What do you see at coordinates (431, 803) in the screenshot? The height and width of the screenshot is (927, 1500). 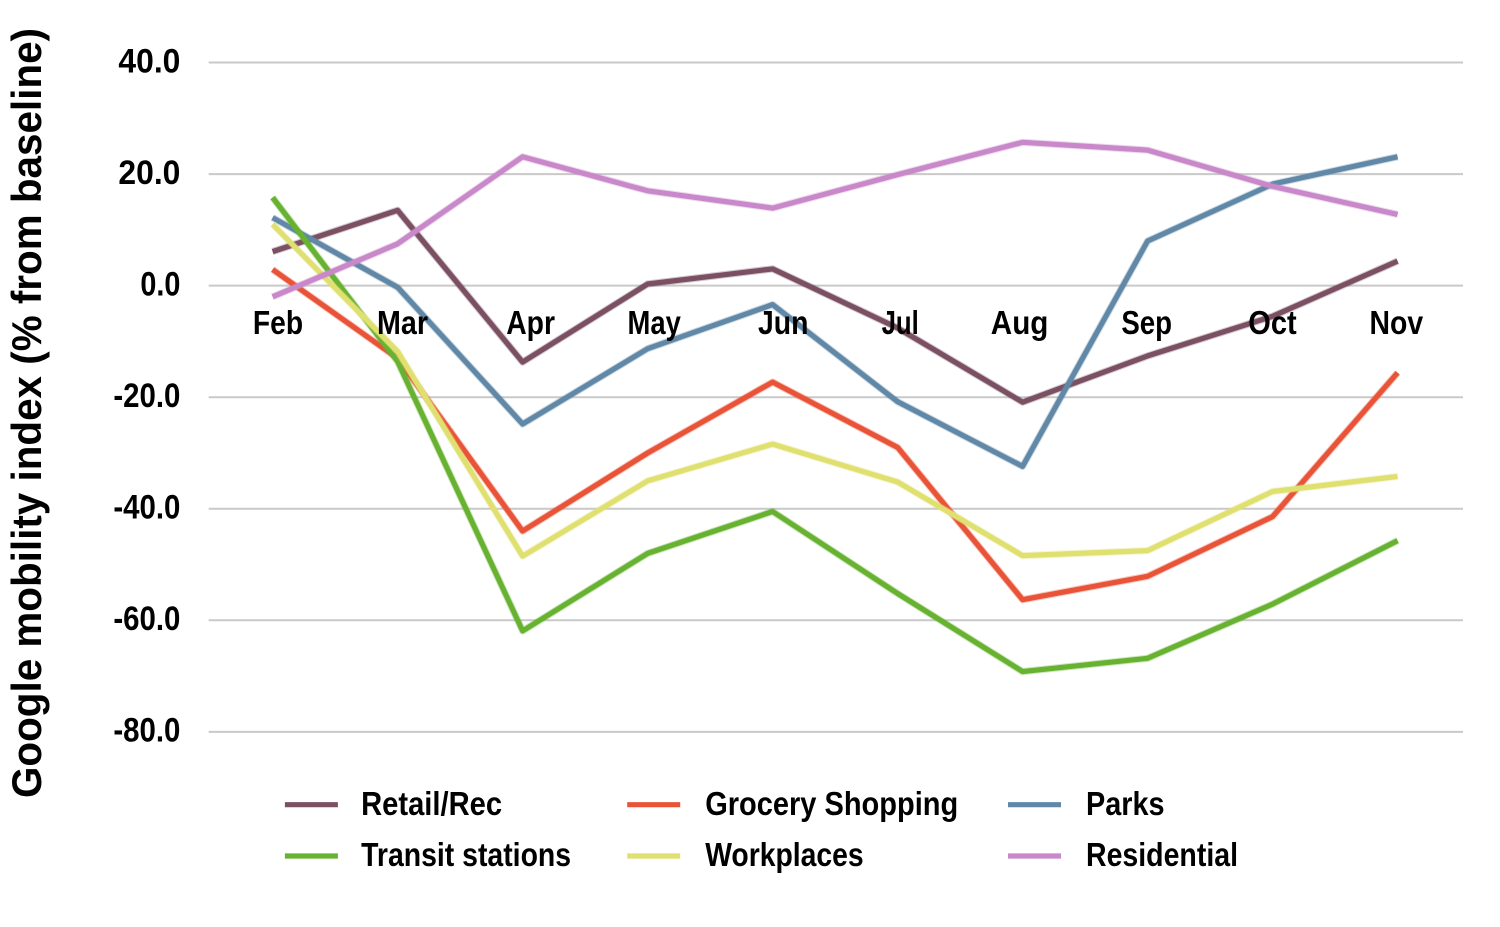 I see `svg-text: Retail/Rec` at bounding box center [431, 803].